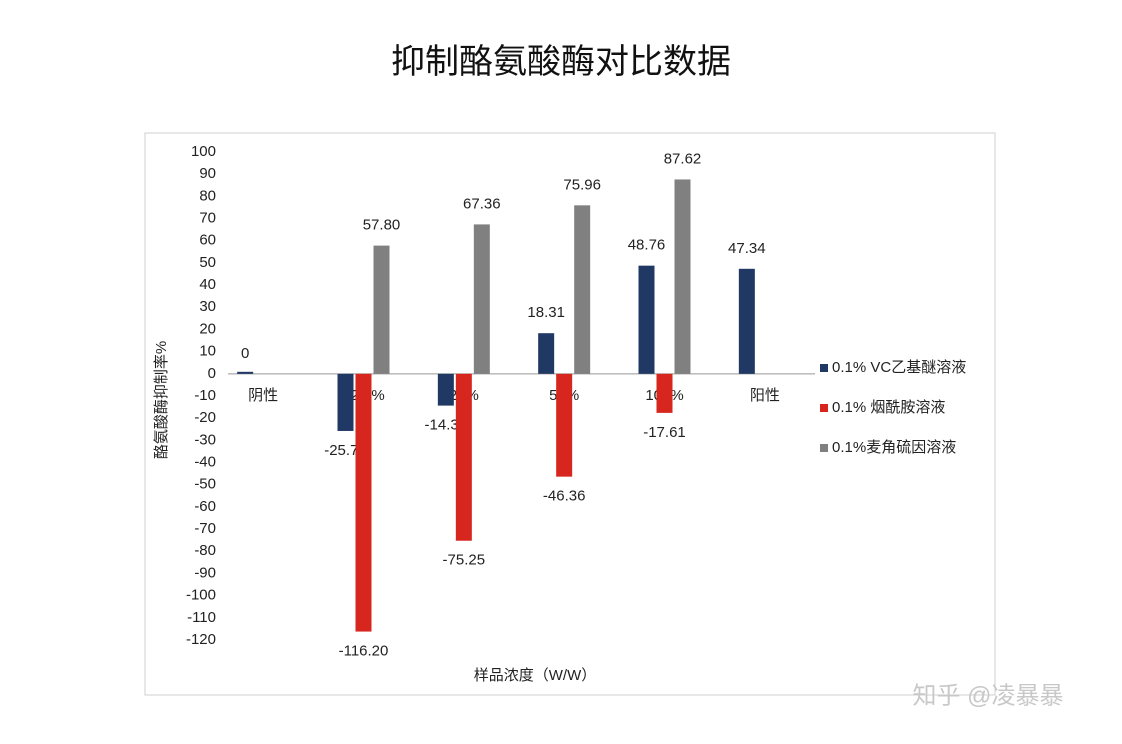  I want to click on data-label: 18.31, so click(546, 312).